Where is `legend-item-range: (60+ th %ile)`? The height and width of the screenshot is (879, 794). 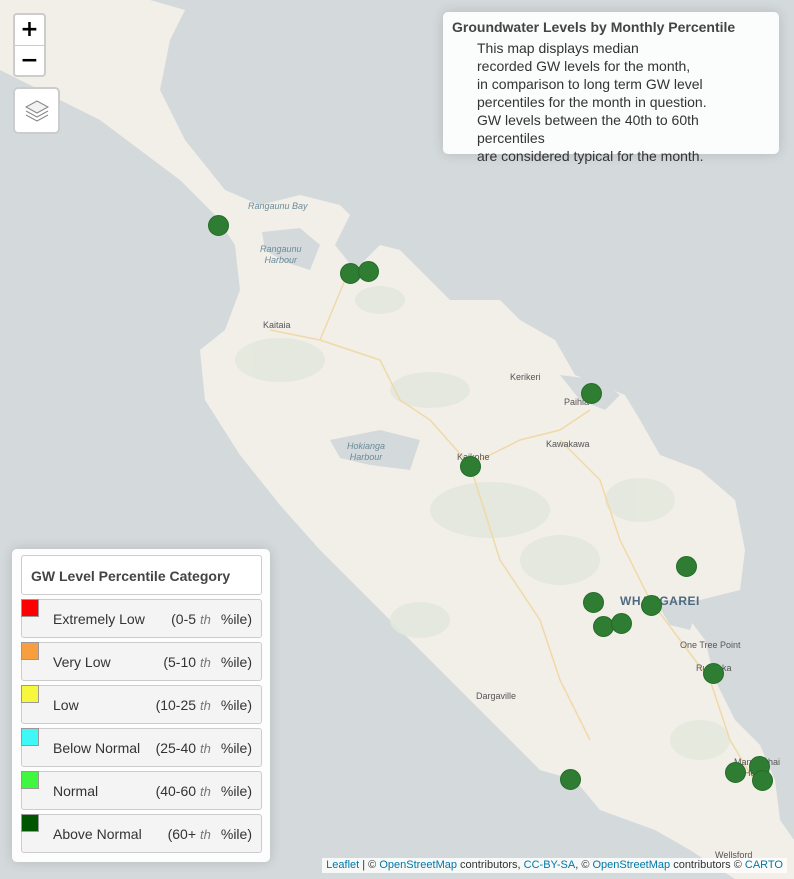 legend-item-range: (60+ th %ile) is located at coordinates (210, 834).